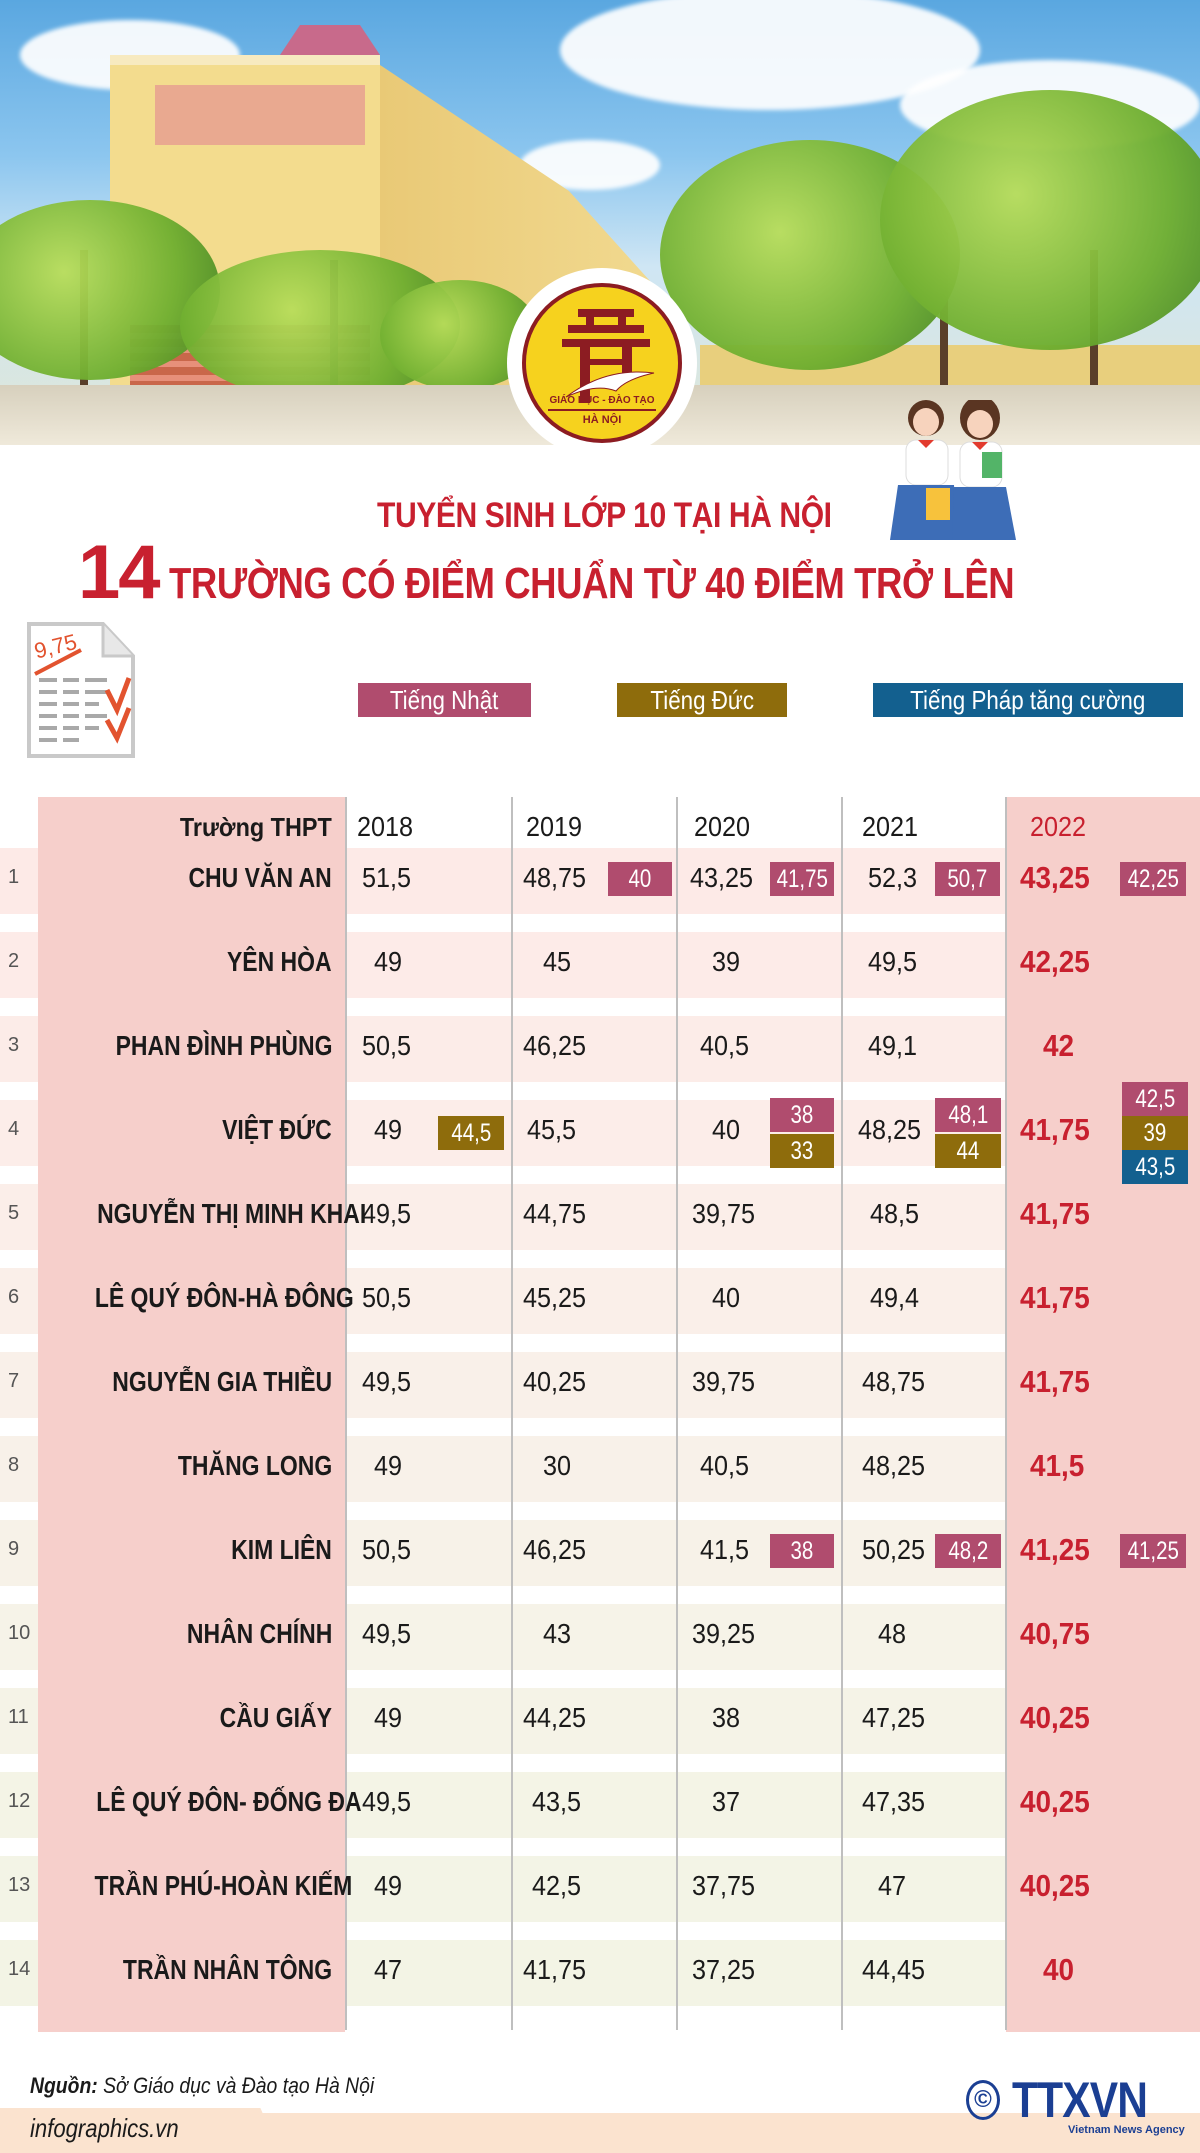  I want to click on score-2019: 41,75, so click(555, 1969).